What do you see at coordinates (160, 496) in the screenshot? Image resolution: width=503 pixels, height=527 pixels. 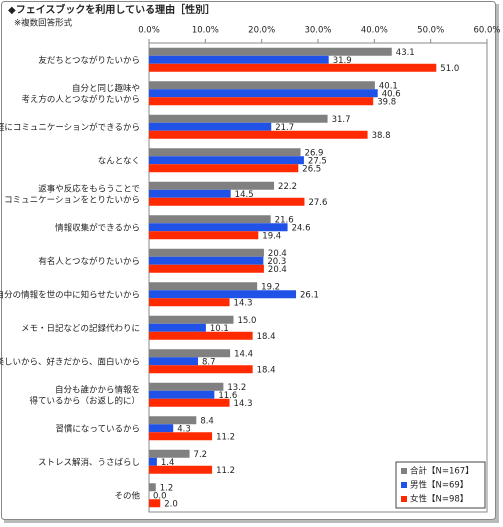 I see `value-label: 0.0` at bounding box center [160, 496].